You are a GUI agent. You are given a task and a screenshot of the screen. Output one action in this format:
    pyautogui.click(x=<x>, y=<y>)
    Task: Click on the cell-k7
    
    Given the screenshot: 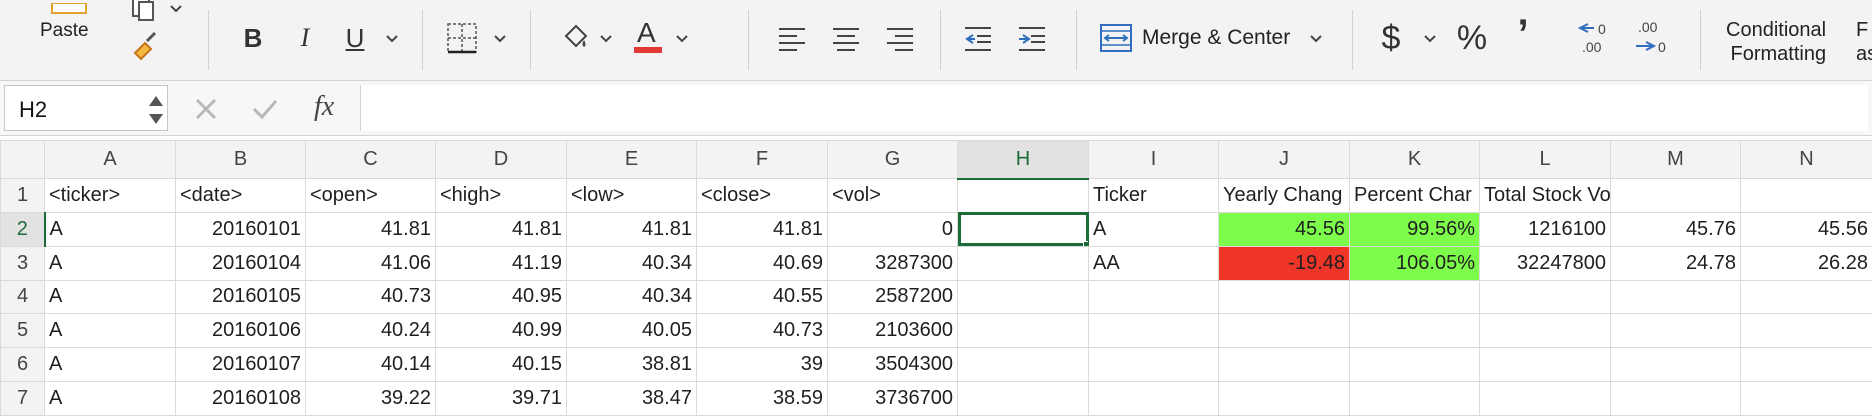 What is the action you would take?
    pyautogui.click(x=1414, y=398)
    